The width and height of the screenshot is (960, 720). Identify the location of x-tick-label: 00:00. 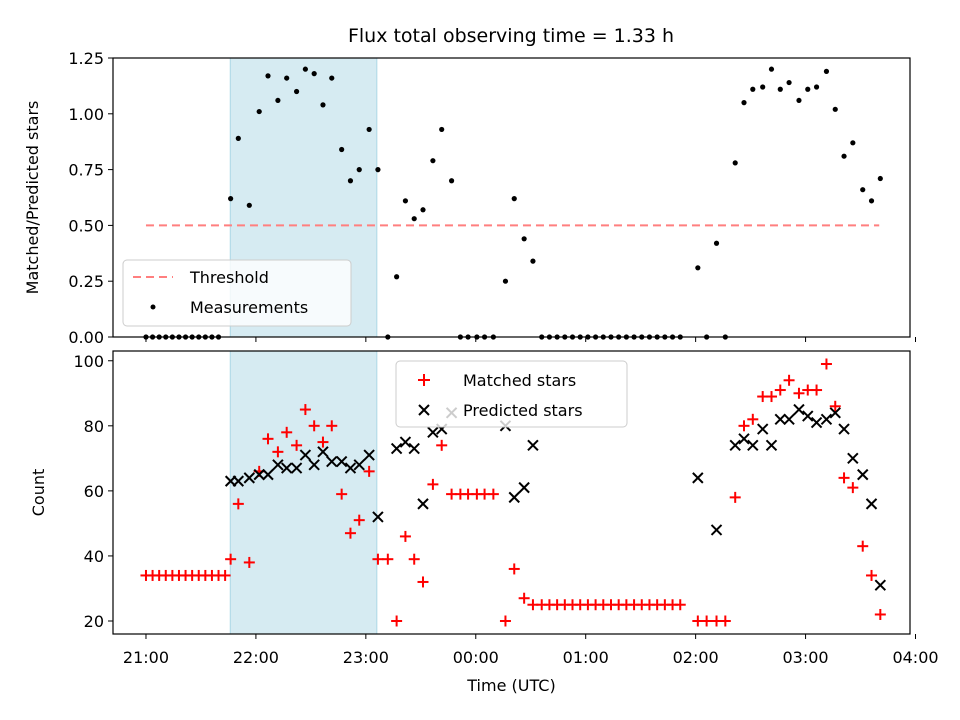
(476, 657).